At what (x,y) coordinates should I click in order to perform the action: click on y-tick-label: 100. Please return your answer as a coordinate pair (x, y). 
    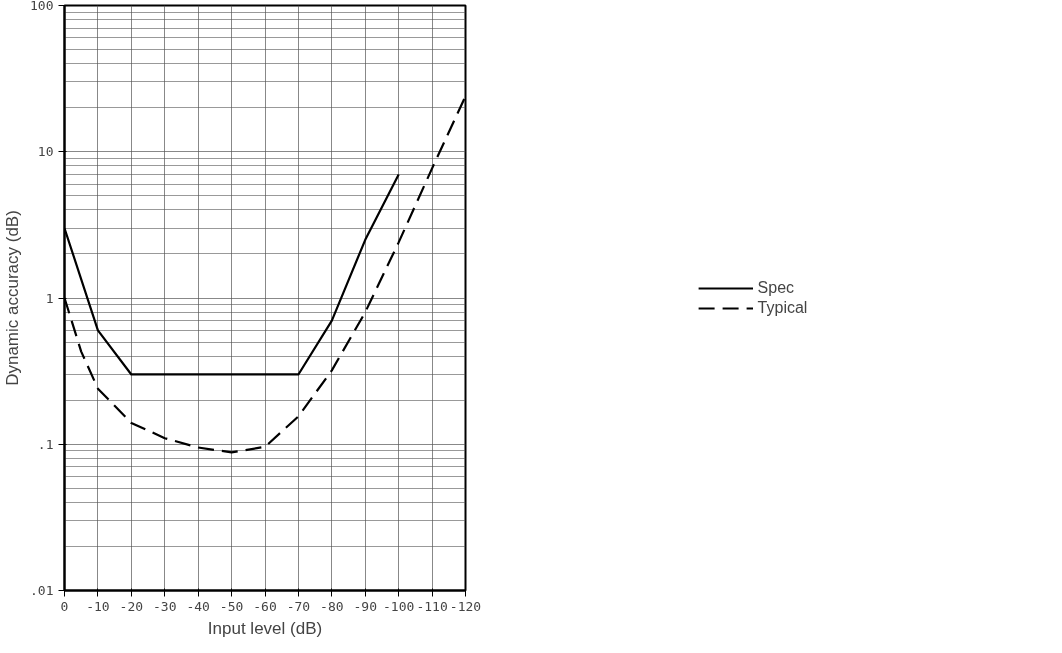
    Looking at the image, I should click on (42, 6).